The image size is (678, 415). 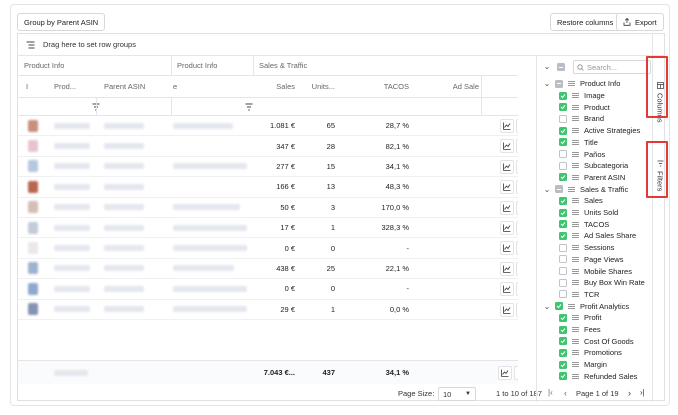 I want to click on table-row: 1.081 € 65 28,7 %, so click(x=268, y=126).